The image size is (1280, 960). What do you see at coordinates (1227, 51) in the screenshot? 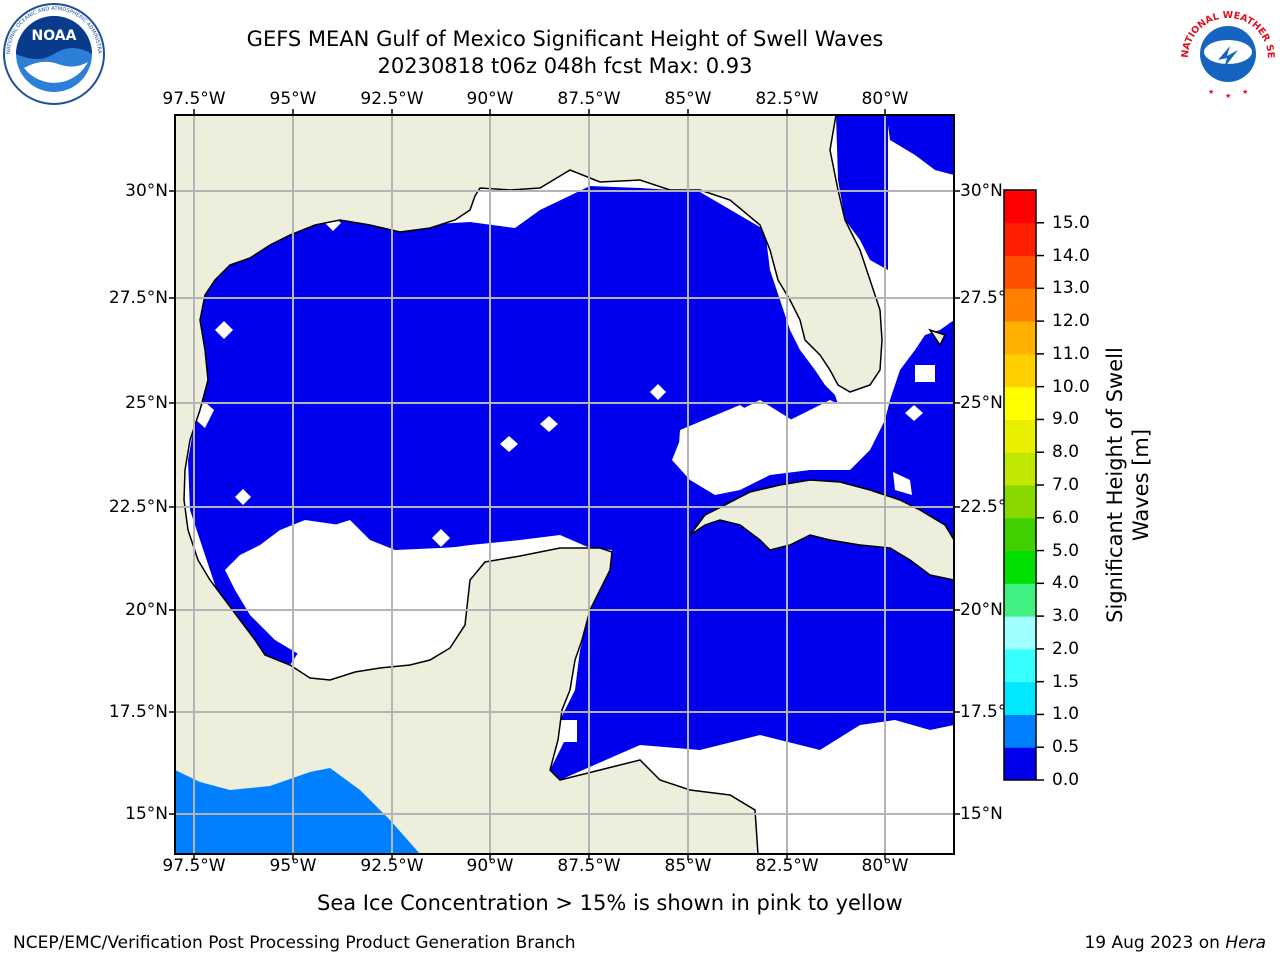
I see `nws-logo: NATIONAL WEATHER SERVICE ★ ★ ★` at bounding box center [1227, 51].